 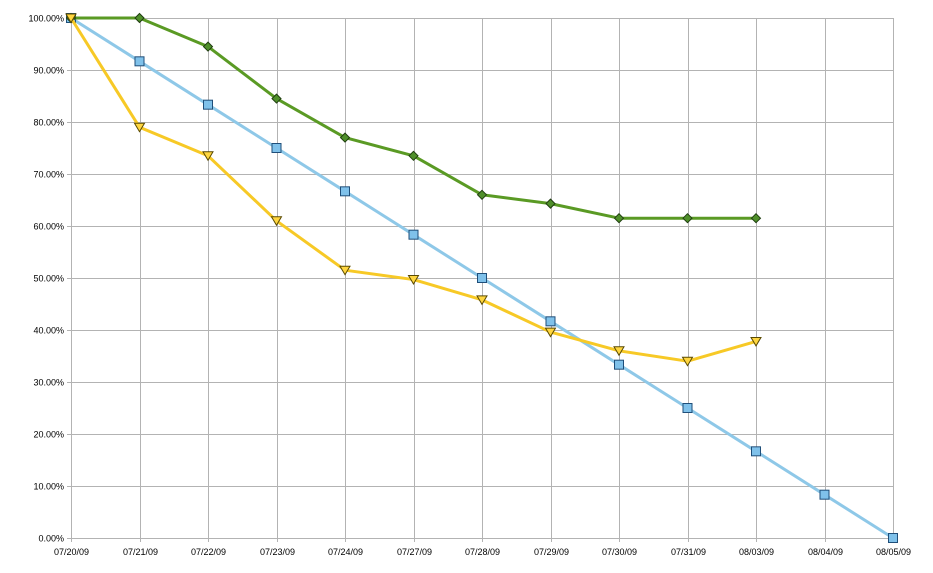 I want to click on x-tick-label: 08/03/09, so click(x=756, y=552).